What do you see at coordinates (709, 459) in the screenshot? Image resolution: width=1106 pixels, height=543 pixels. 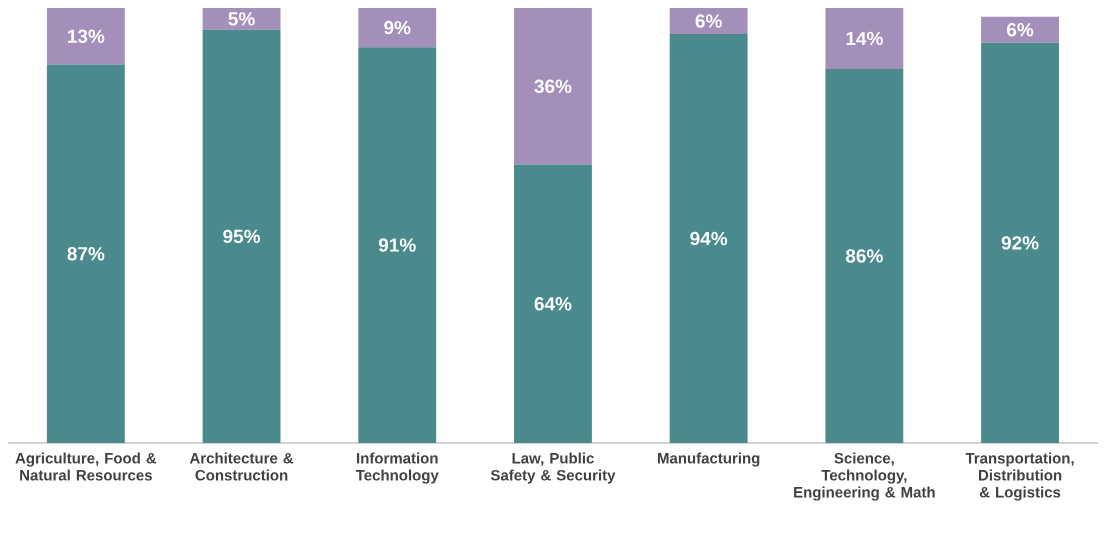 I see `x-tick-label: Manufacturing` at bounding box center [709, 459].